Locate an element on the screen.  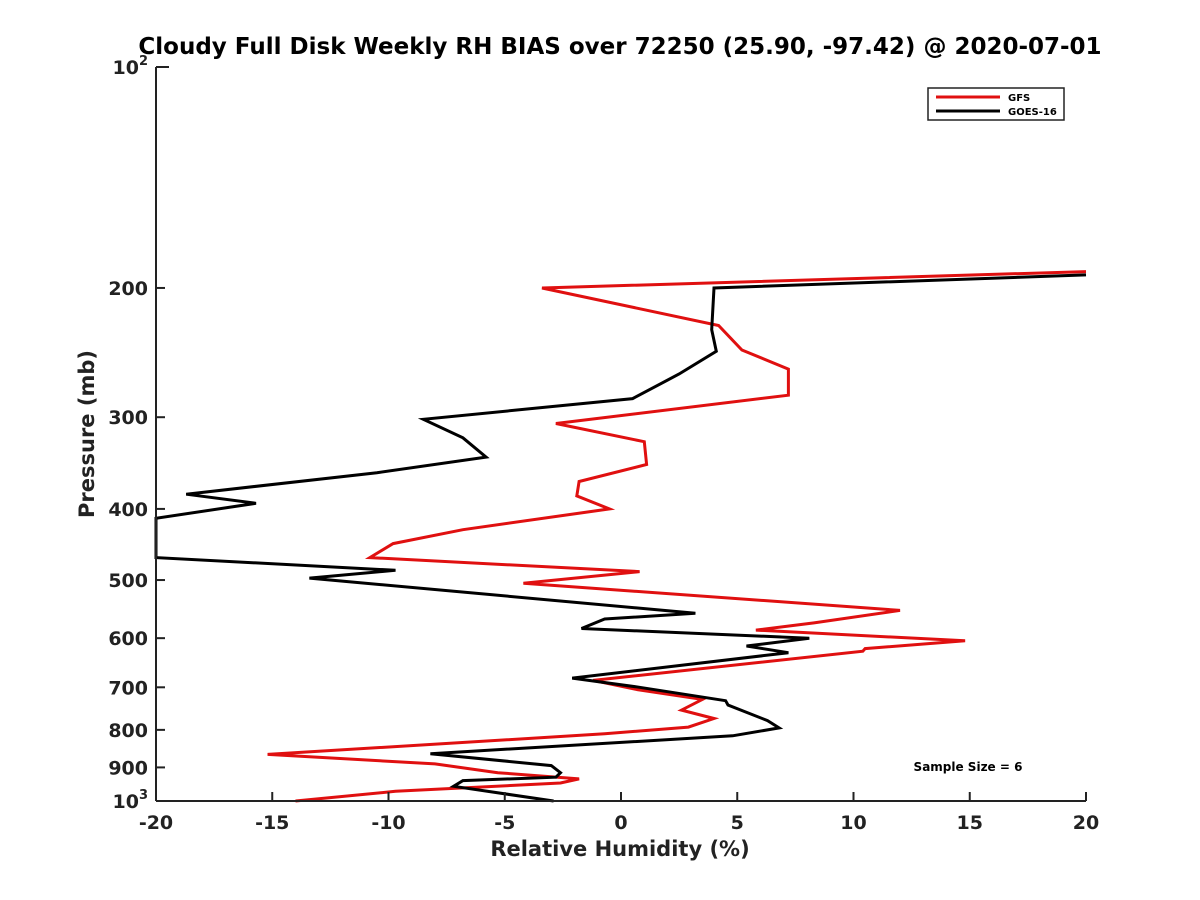
sample-size-annotation: Sample Size = 6 is located at coordinates (968, 767).